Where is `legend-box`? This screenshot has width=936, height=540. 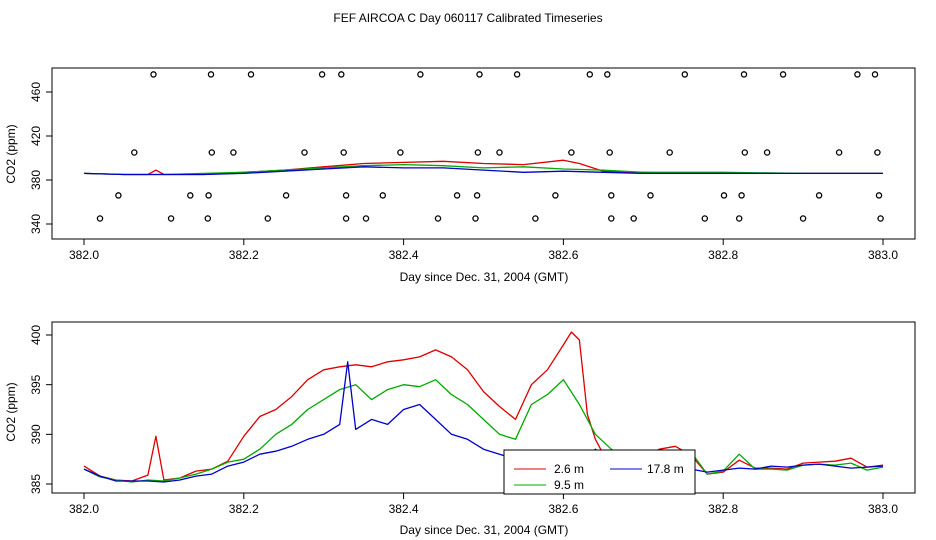
legend-box is located at coordinates (599, 472).